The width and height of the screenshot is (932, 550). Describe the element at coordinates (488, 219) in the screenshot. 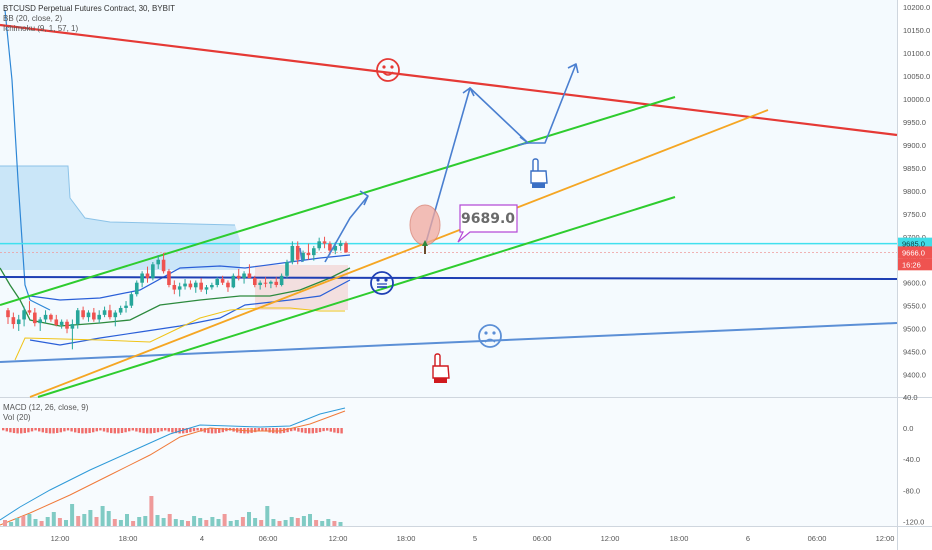

I see `price-callout-label: 9689.0` at that location.